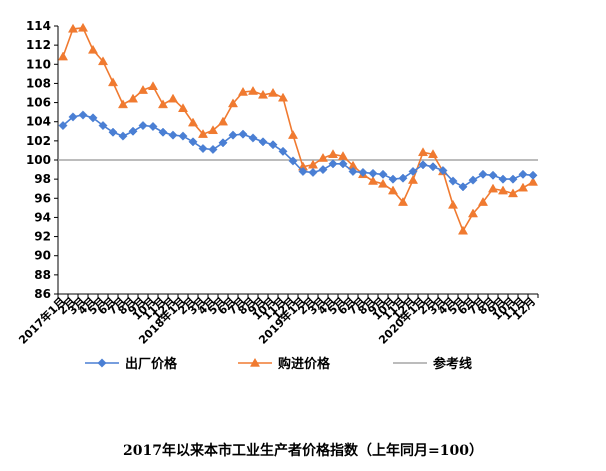 The height and width of the screenshot is (471, 606). What do you see at coordinates (42, 217) in the screenshot?
I see `y-tick-label: 94` at bounding box center [42, 217].